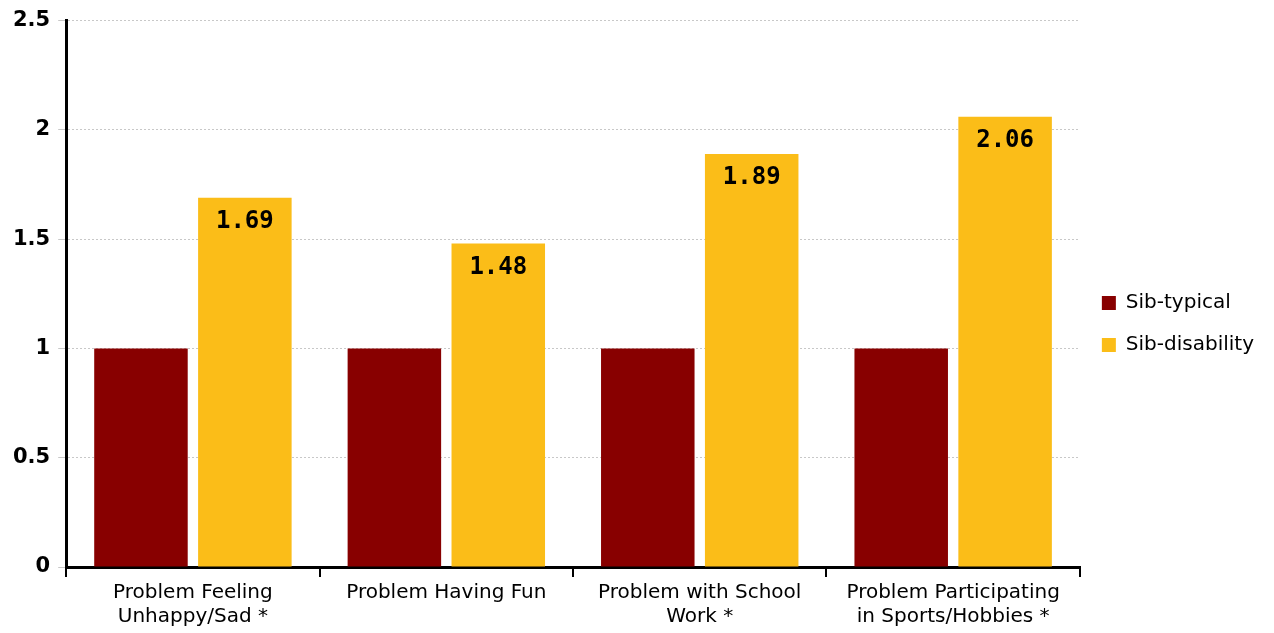  I want to click on data-label: 1.69, so click(244, 219).